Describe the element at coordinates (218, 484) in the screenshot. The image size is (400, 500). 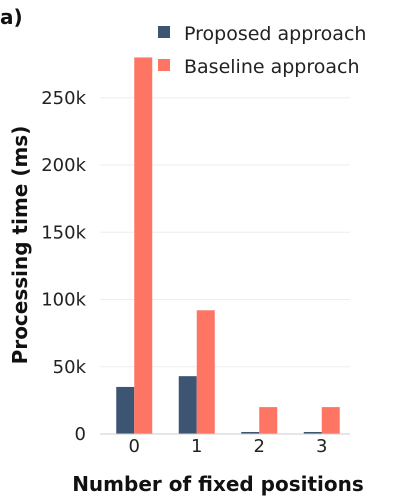
I see `x-axis-title: Number of fixed positions` at that location.